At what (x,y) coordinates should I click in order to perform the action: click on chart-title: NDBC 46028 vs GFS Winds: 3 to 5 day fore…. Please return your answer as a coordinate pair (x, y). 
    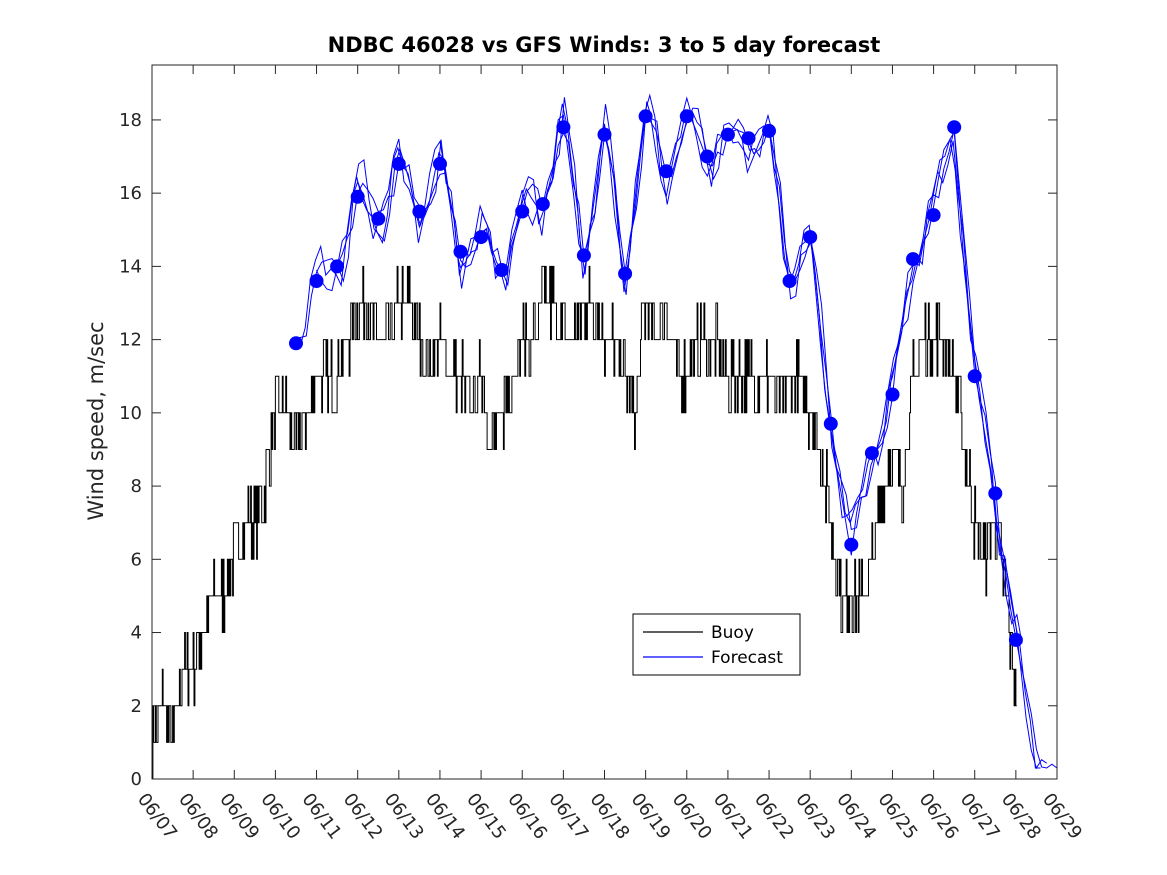
    Looking at the image, I should click on (604, 45).